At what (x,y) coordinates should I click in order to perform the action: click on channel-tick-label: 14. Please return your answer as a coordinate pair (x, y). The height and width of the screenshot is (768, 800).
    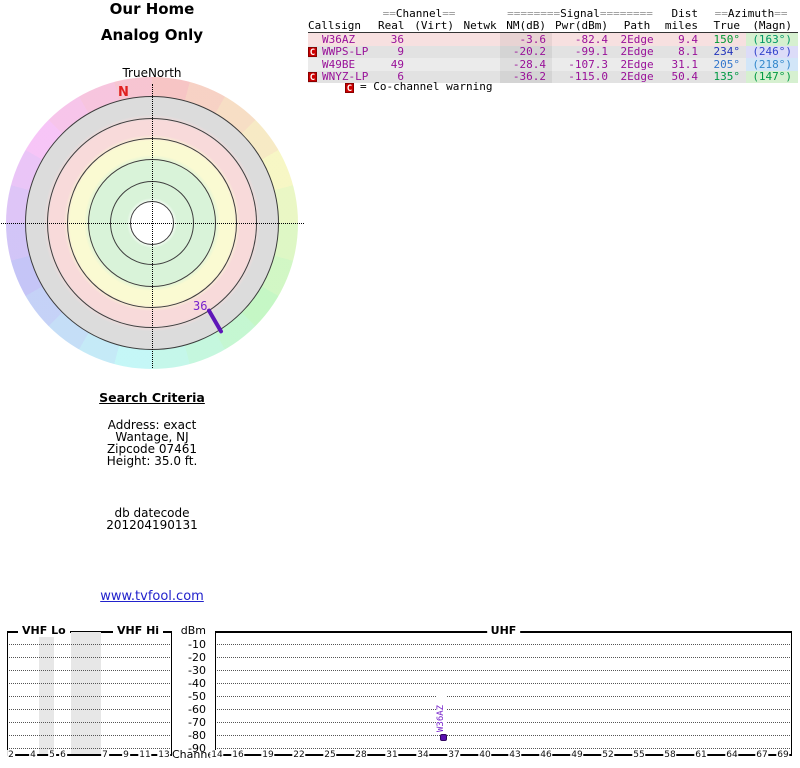
    Looking at the image, I should click on (217, 755).